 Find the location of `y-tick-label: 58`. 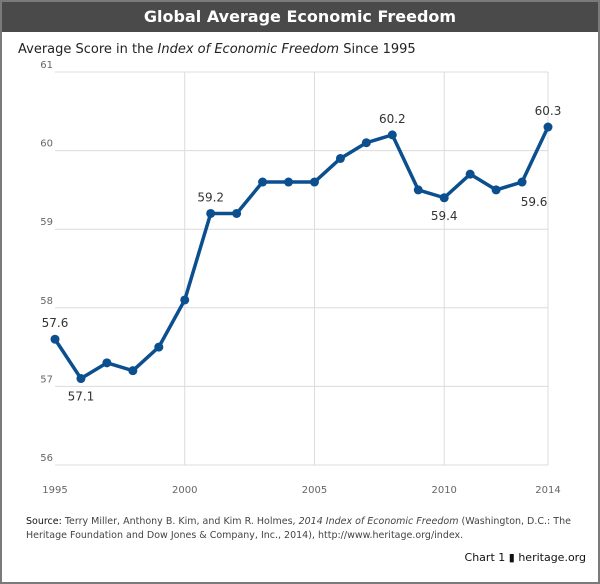

y-tick-label: 58 is located at coordinates (46, 301).